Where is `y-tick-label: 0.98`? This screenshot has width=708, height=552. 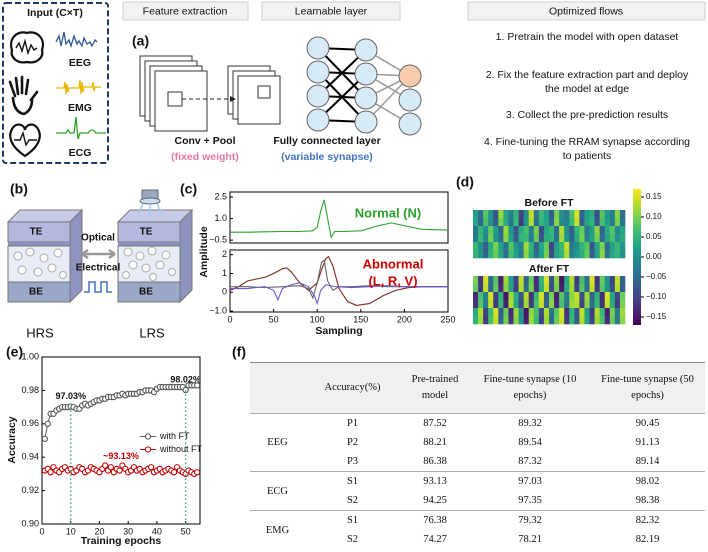
y-tick-label: 0.98 is located at coordinates (30, 390).